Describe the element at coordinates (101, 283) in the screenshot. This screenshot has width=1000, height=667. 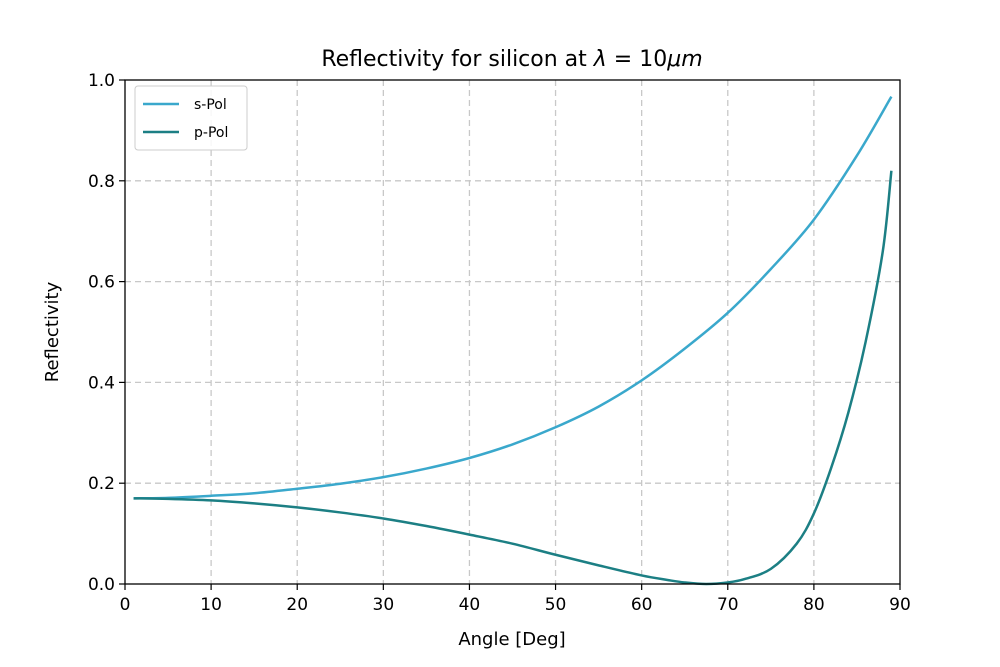
I see `y-tick-label: 0.6` at that location.